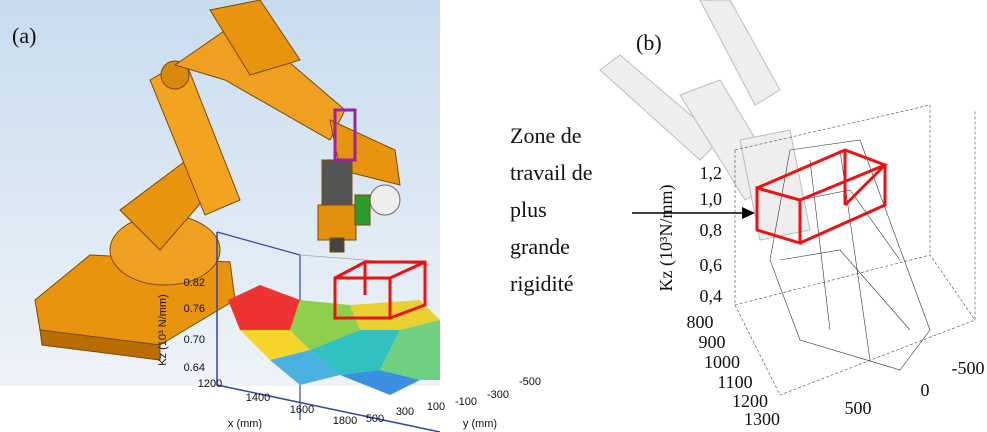 This screenshot has width=987, height=432. What do you see at coordinates (762, 419) in the screenshot?
I see `x-tick-label: 1300` at bounding box center [762, 419].